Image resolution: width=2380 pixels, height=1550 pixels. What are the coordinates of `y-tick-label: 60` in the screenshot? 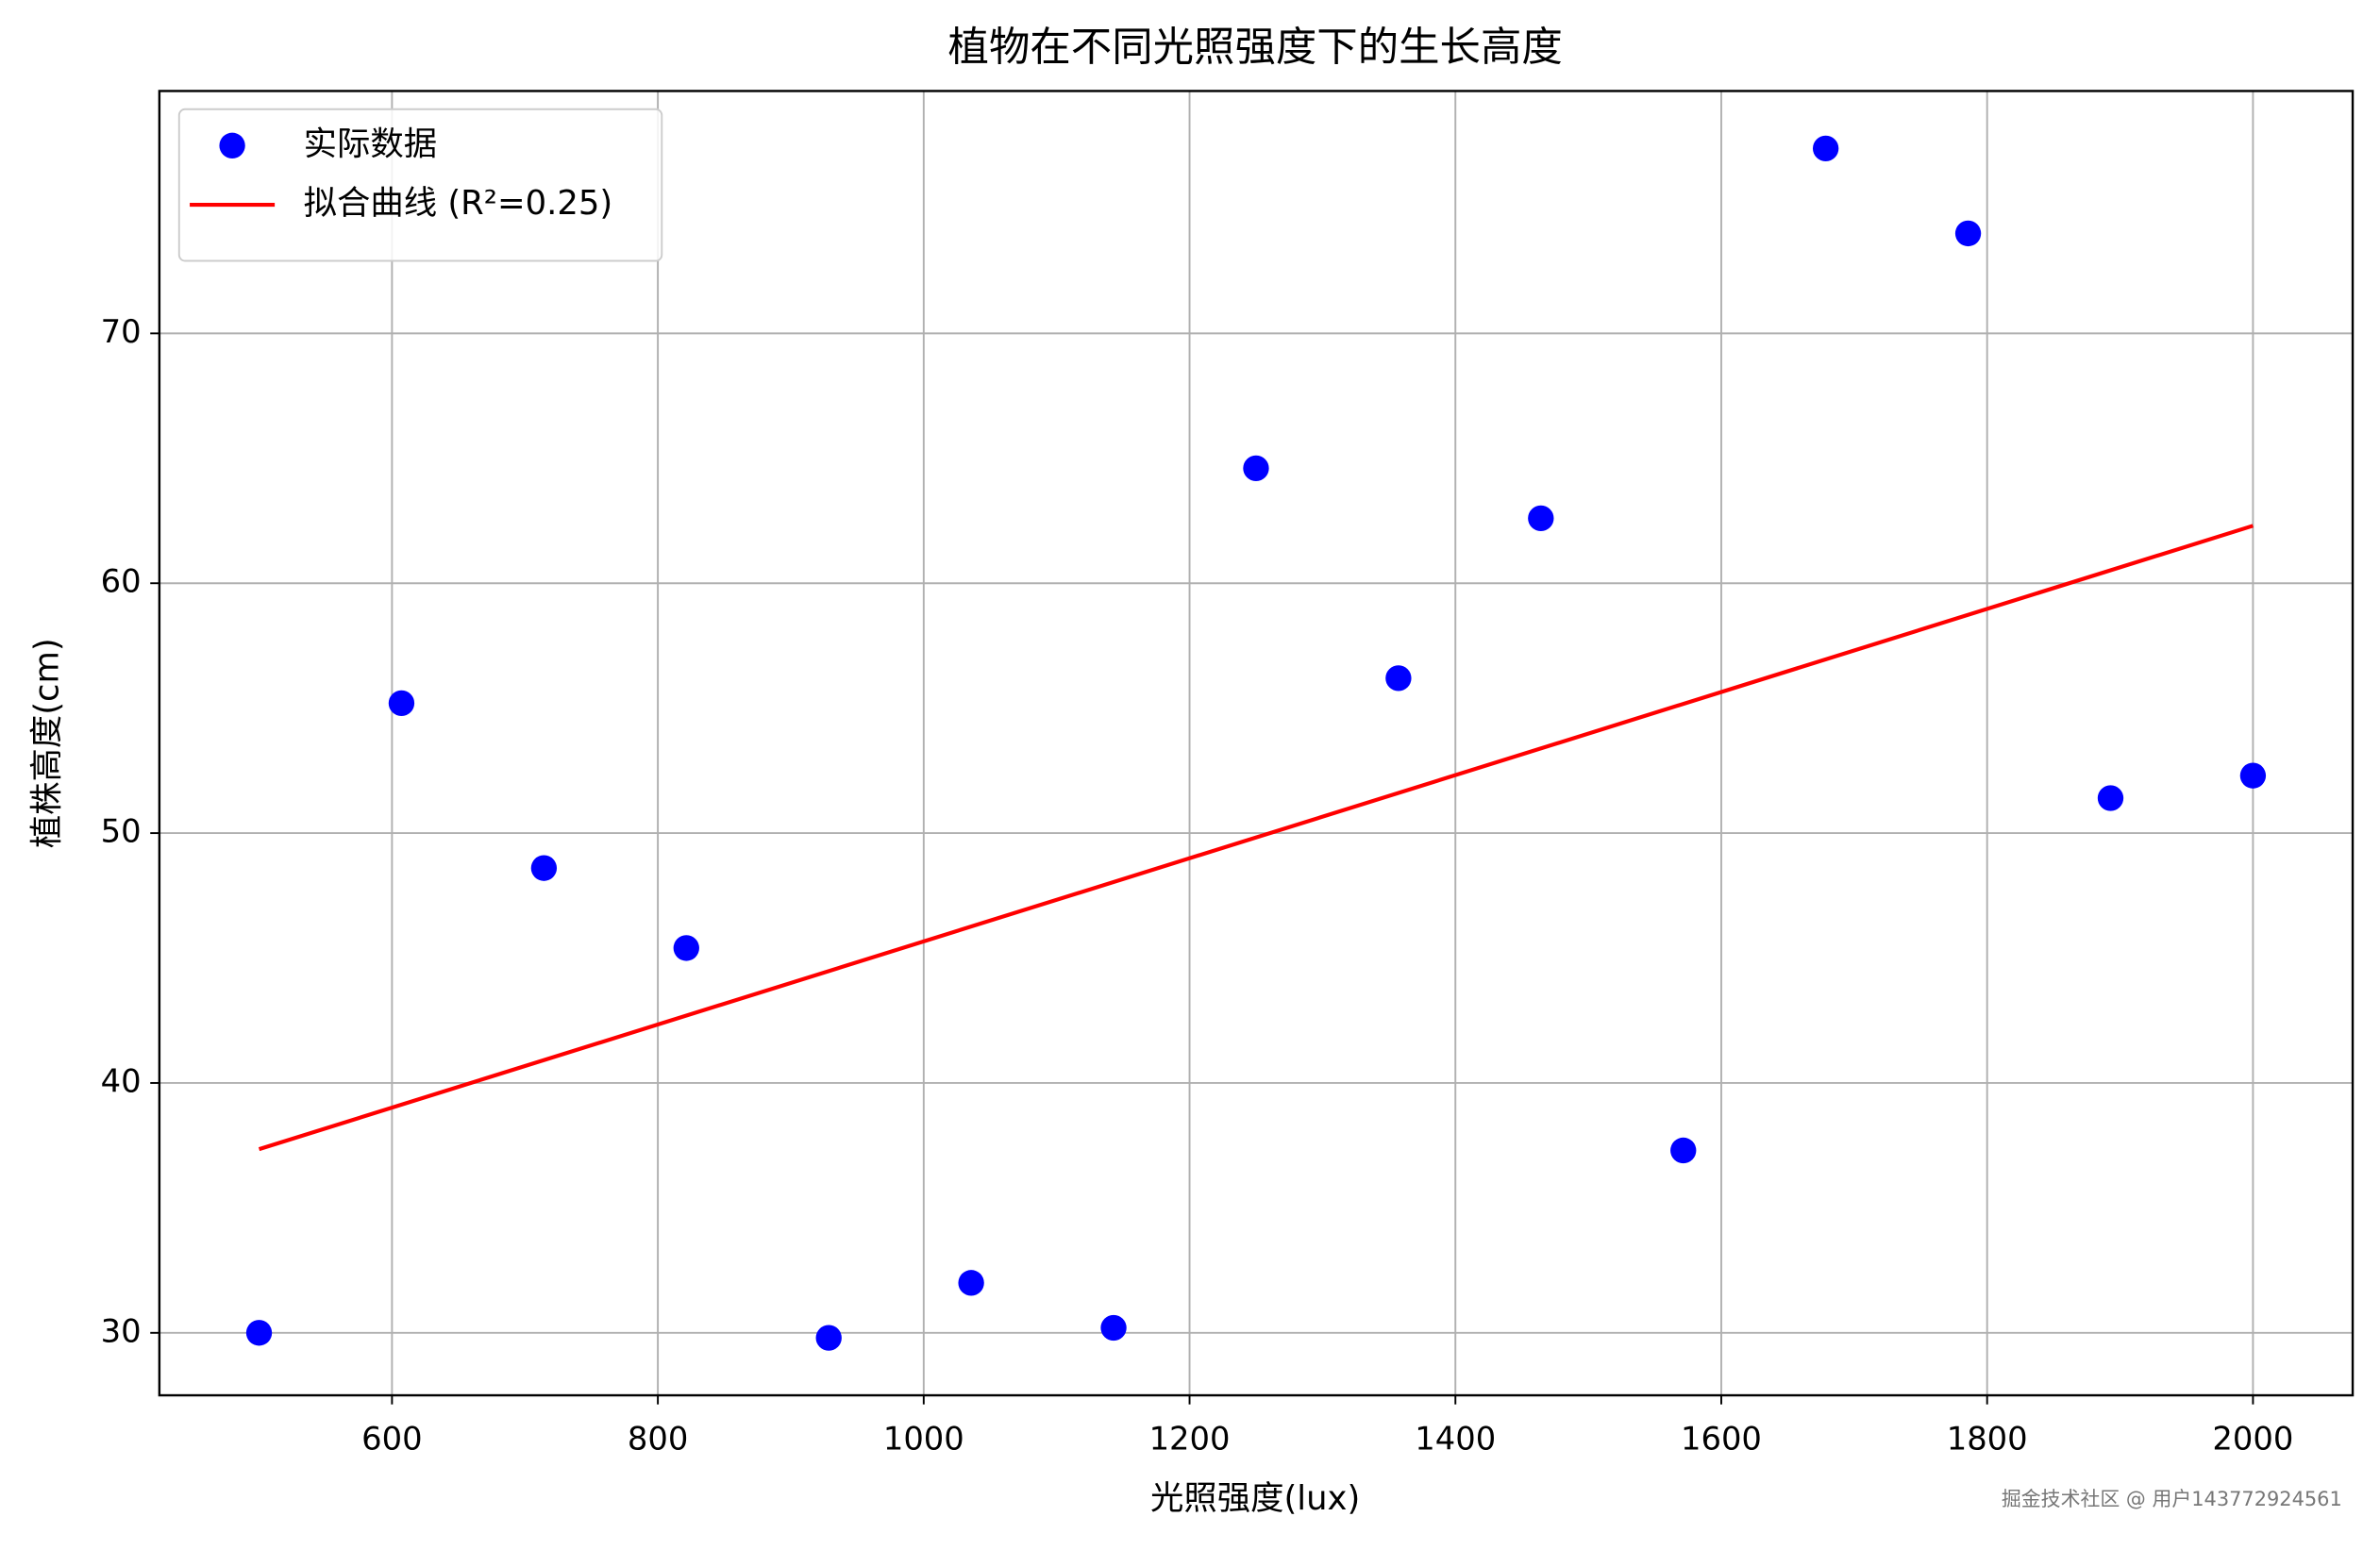 It's located at (121, 581).